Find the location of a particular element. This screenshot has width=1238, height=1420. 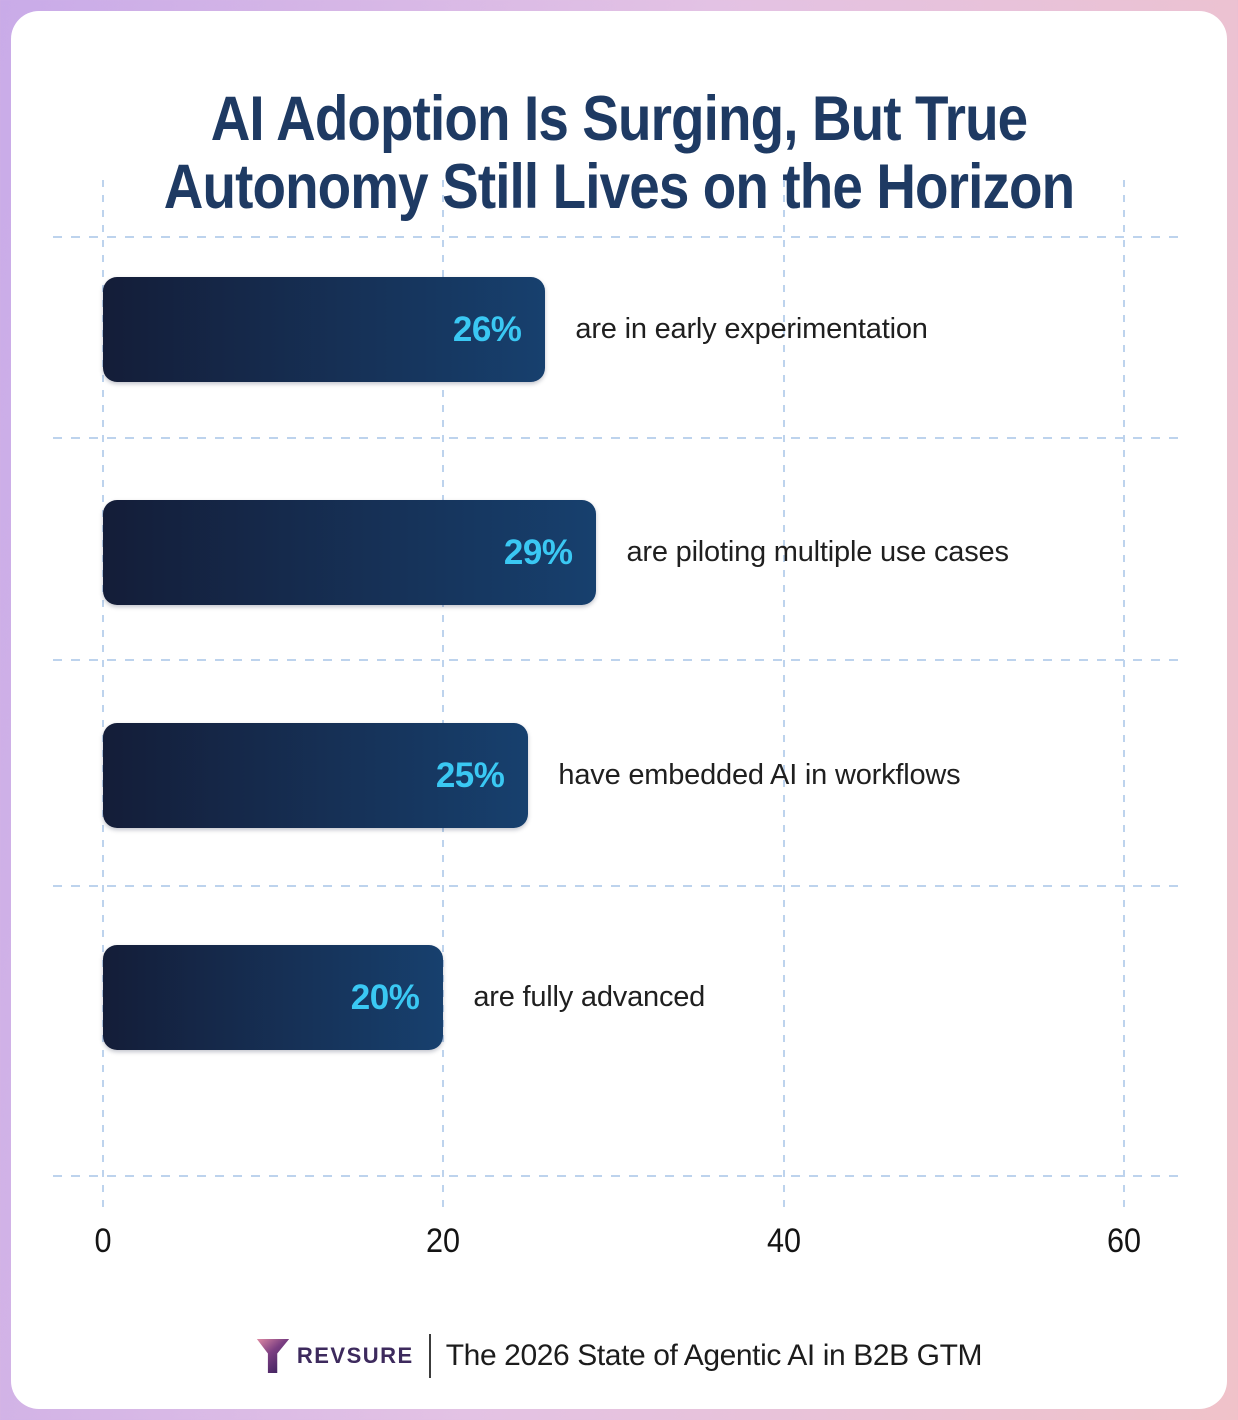

bar-row: 29% are piloting multiple use cases is located at coordinates (670, 552).